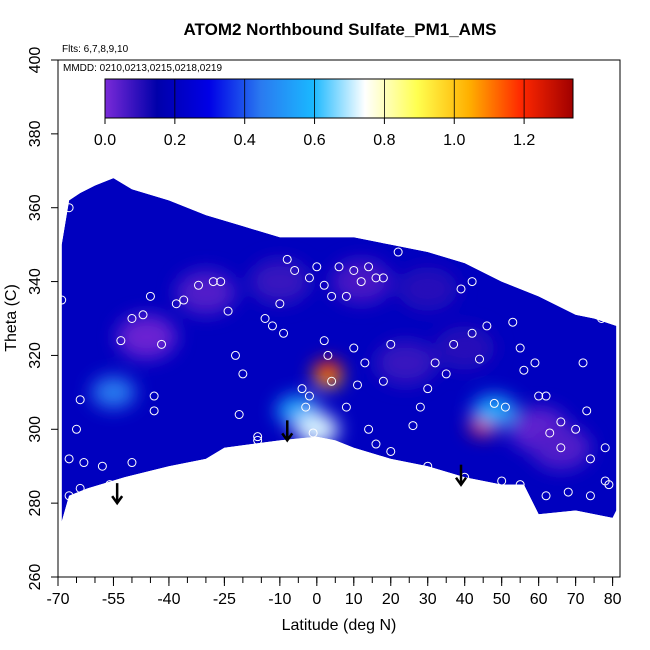  I want to click on x-axis-tick-label: 70, so click(576, 599).